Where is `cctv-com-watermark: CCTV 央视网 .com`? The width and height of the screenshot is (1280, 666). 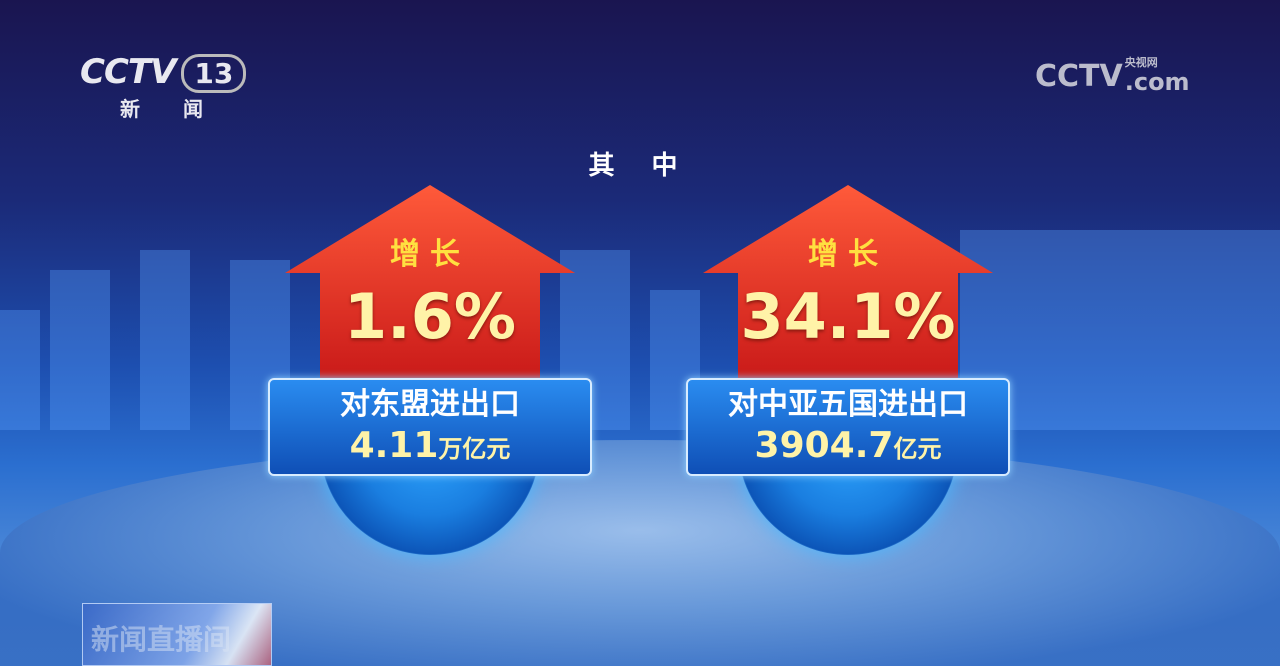
cctv-com-watermark: CCTV 央视网 .com is located at coordinates (1112, 75).